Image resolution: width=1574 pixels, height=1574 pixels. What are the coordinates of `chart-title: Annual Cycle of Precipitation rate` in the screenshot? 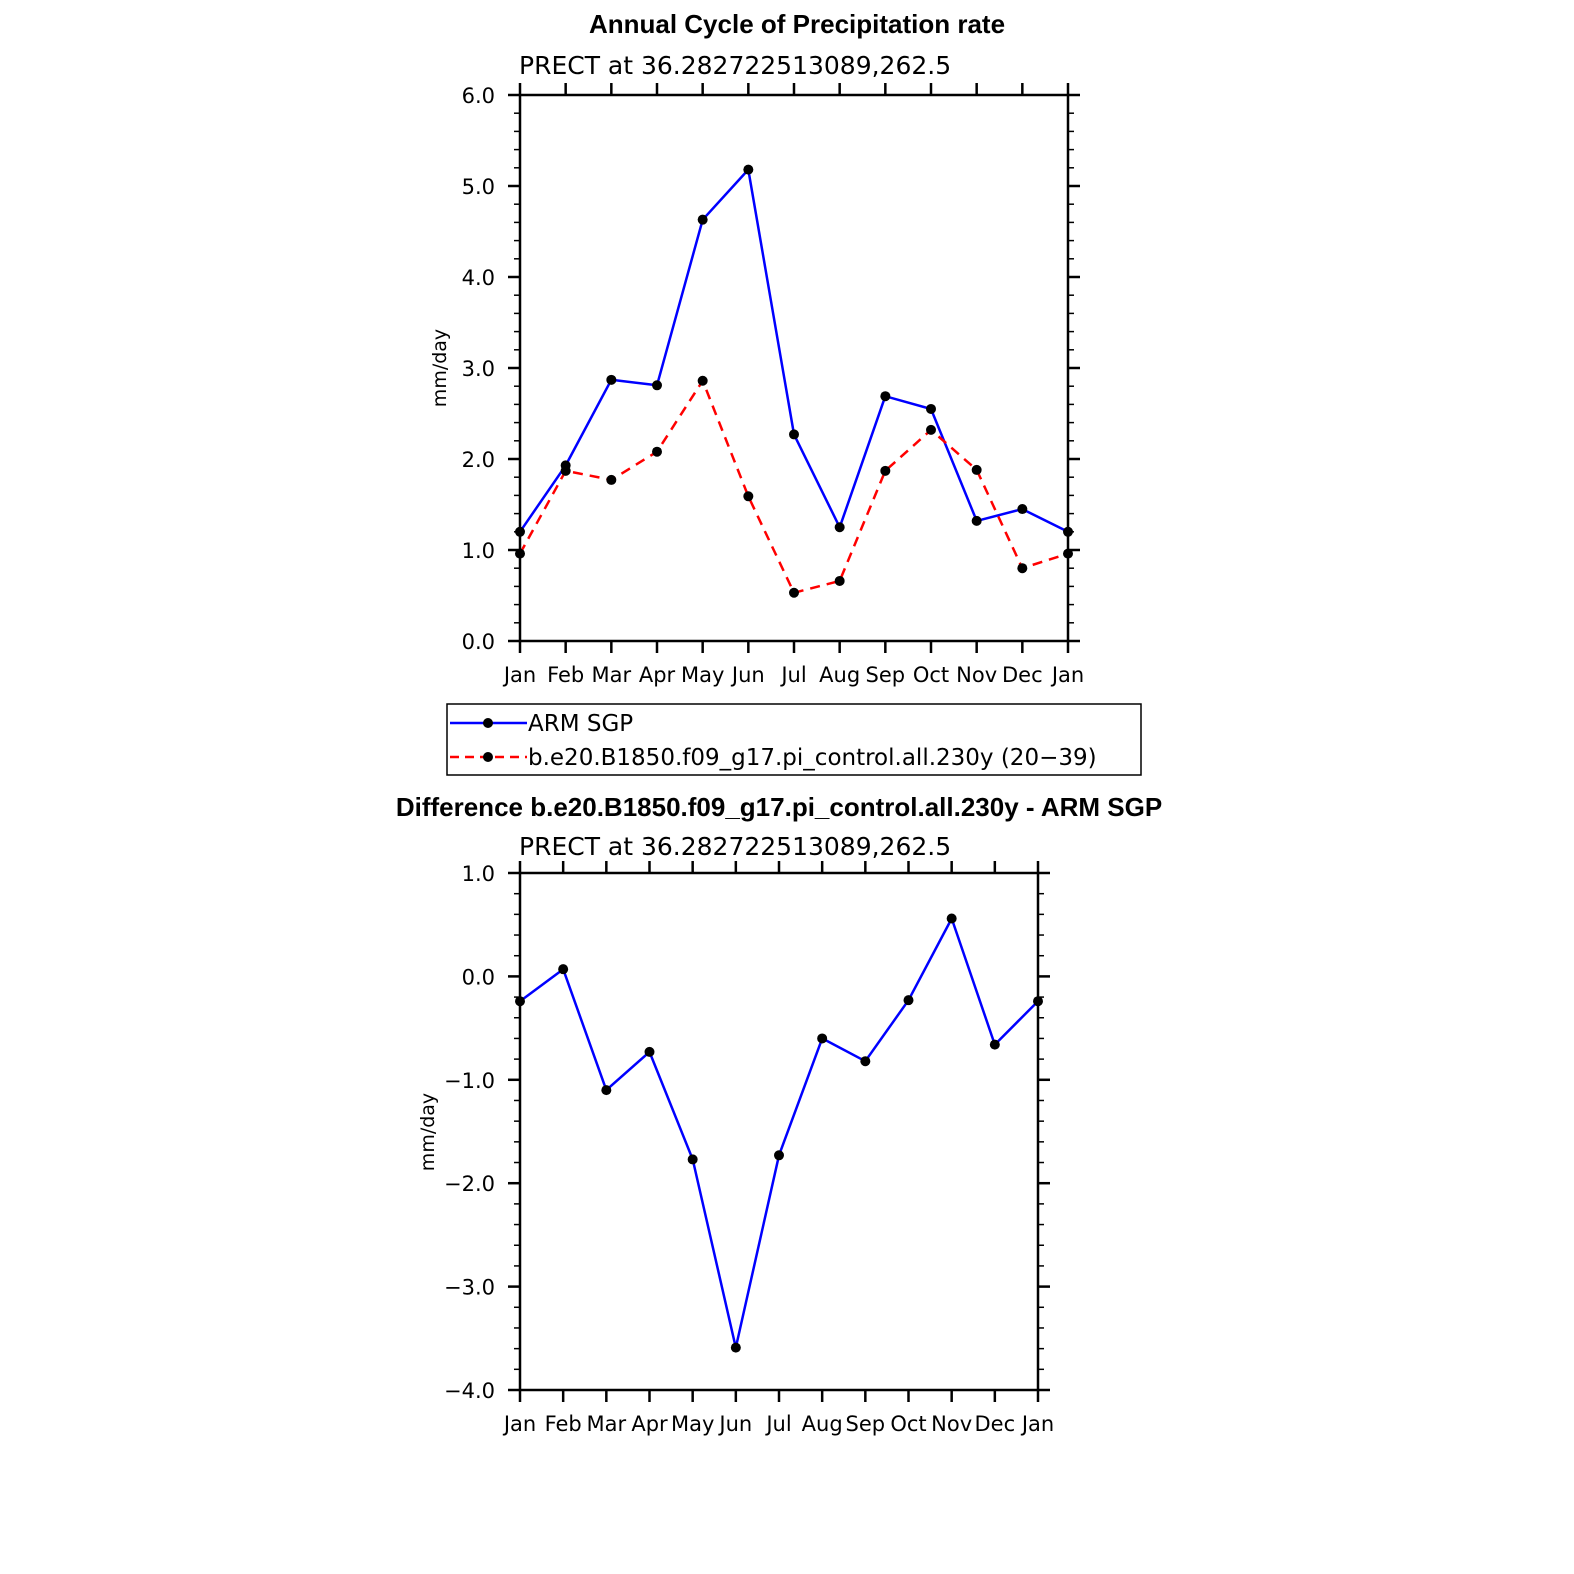 It's located at (797, 24).